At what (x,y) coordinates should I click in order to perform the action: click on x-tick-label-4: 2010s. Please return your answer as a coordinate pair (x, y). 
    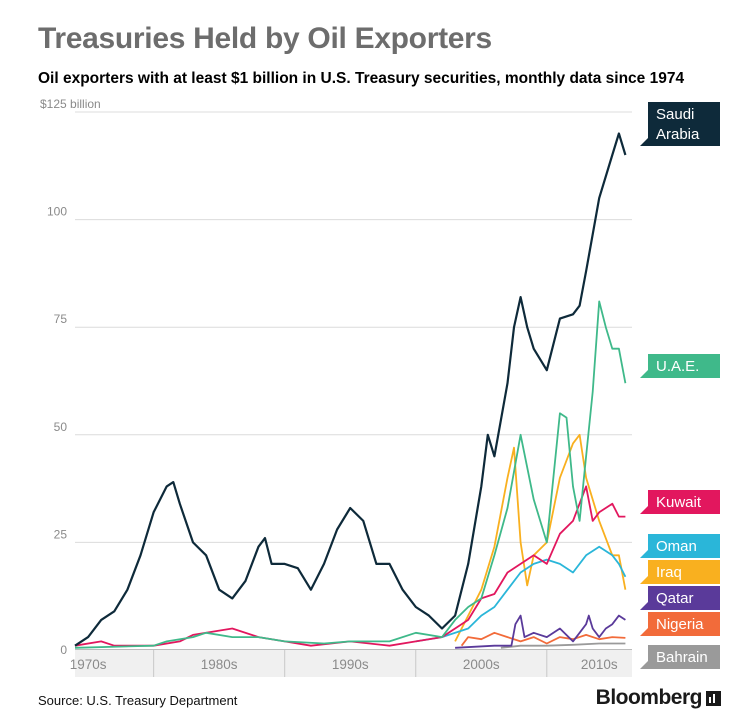
    Looking at the image, I should click on (599, 664).